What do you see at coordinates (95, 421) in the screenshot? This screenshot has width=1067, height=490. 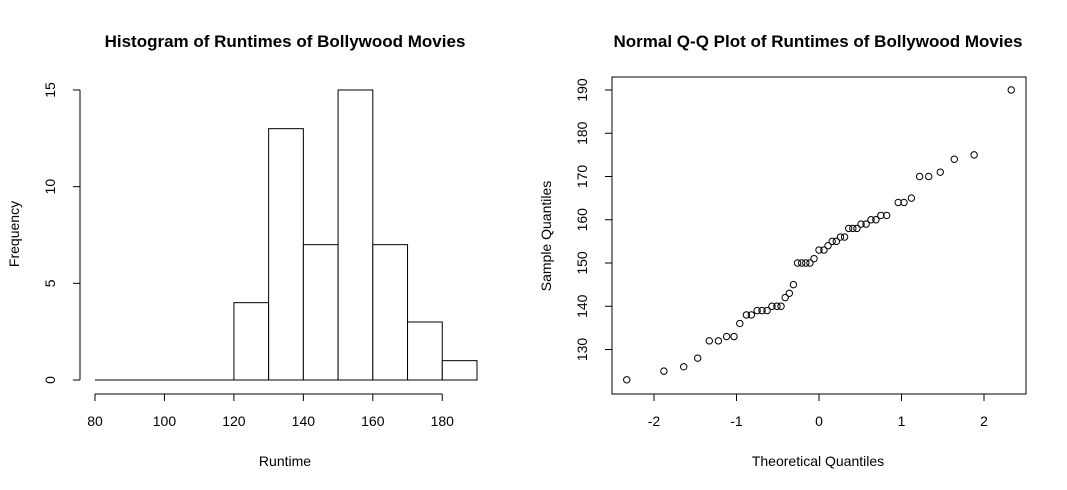 I see `histogram-x-tick-label: 80` at bounding box center [95, 421].